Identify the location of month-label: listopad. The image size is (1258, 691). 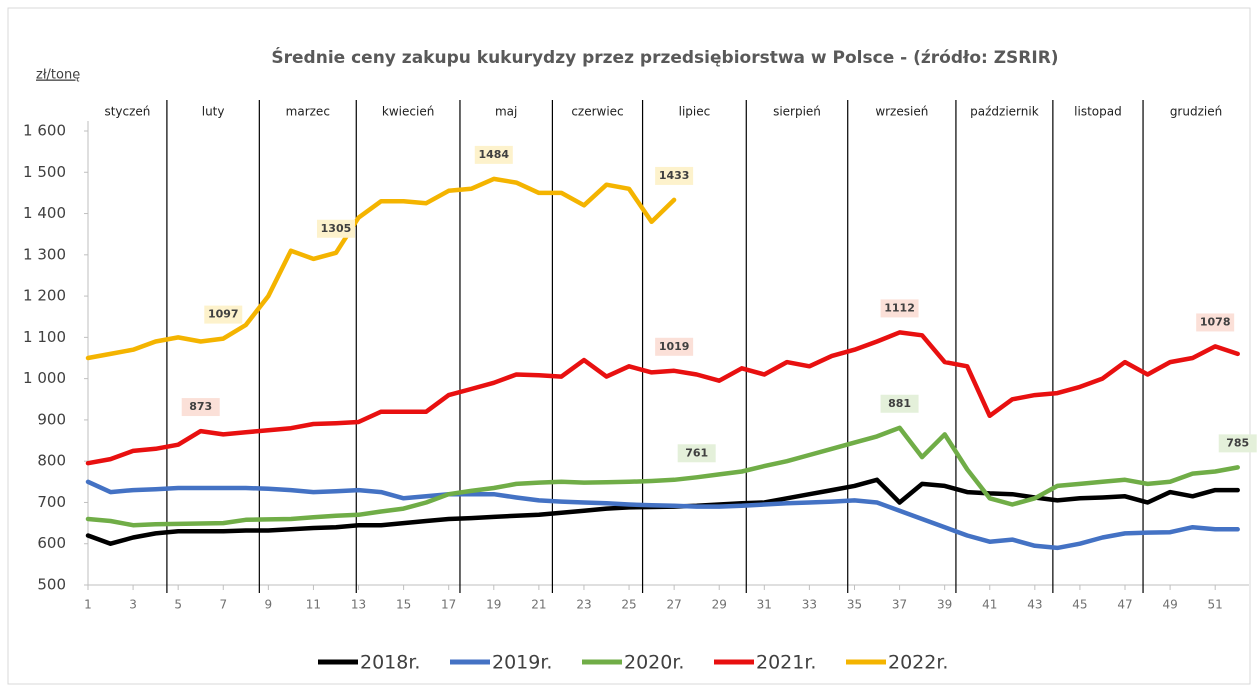
(1098, 112).